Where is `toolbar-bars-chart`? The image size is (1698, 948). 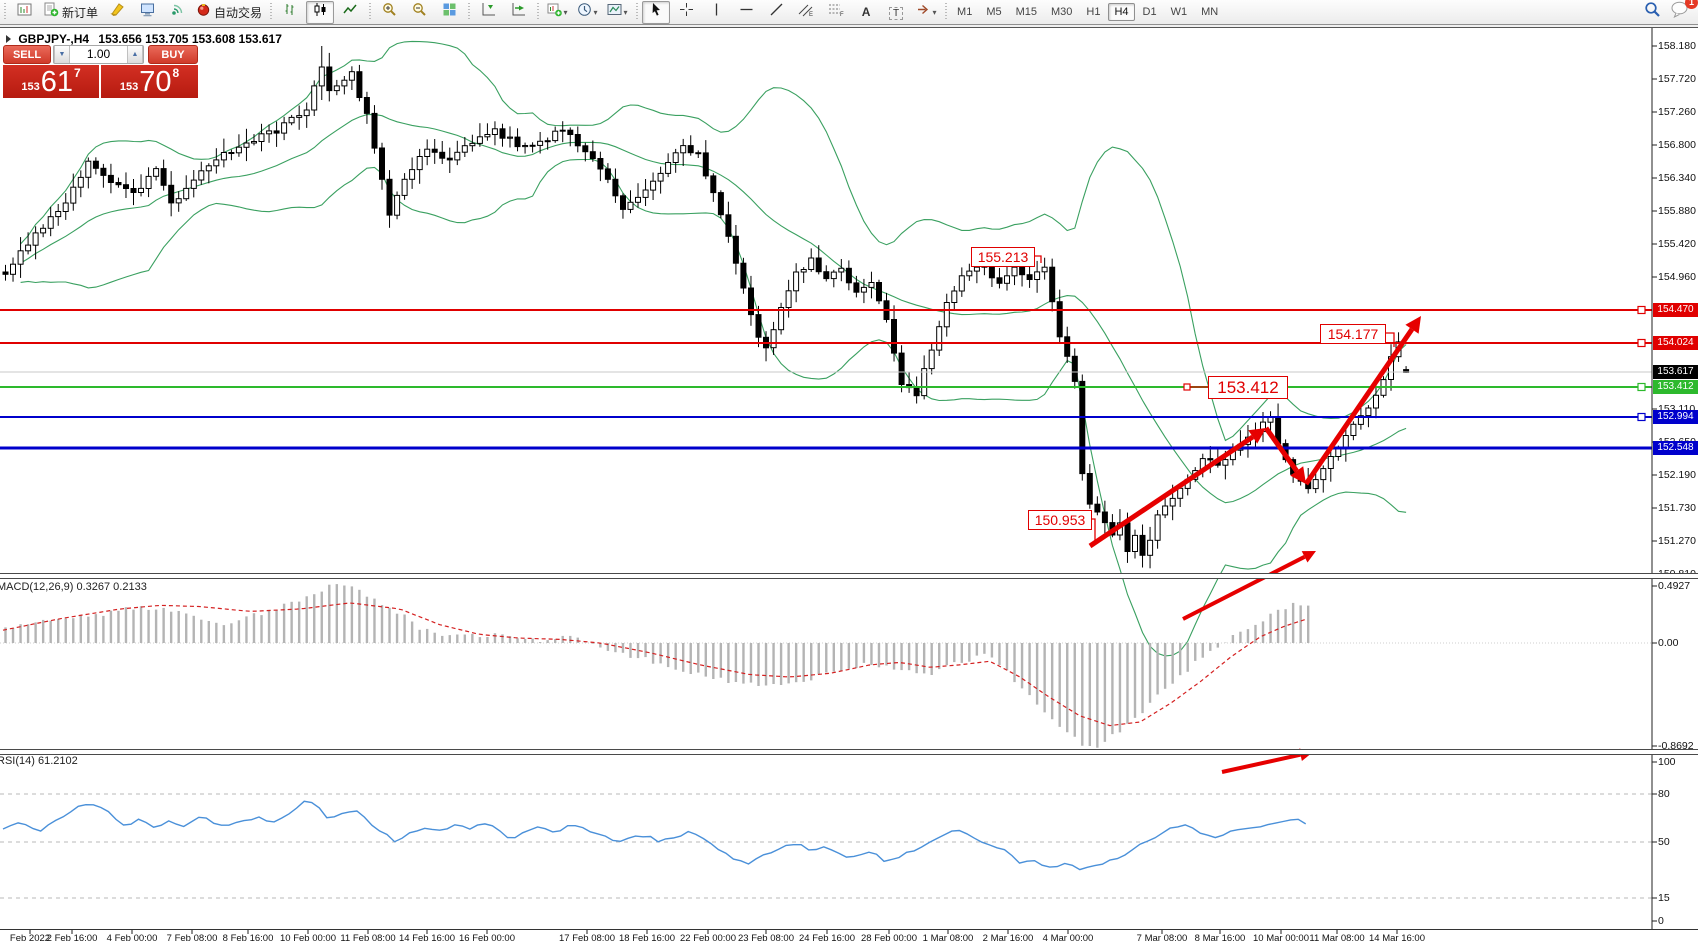 toolbar-bars-chart is located at coordinates (290, 12).